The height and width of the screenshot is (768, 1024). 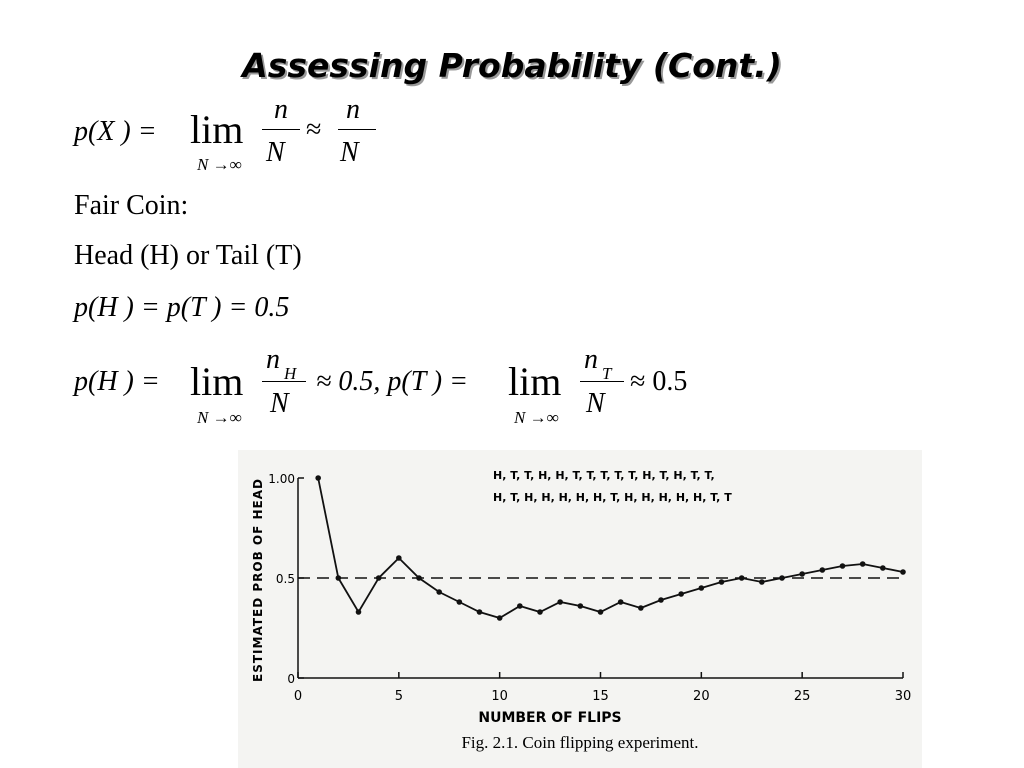 What do you see at coordinates (579, 742) in the screenshot?
I see `caption: Fig. 2.1. Coin flipping experiment.` at bounding box center [579, 742].